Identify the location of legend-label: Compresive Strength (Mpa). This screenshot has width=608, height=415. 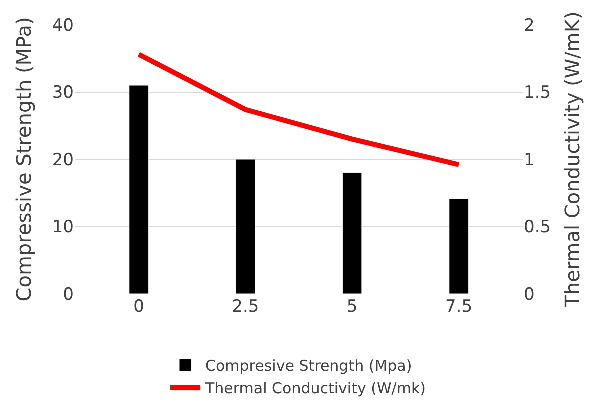
(309, 366).